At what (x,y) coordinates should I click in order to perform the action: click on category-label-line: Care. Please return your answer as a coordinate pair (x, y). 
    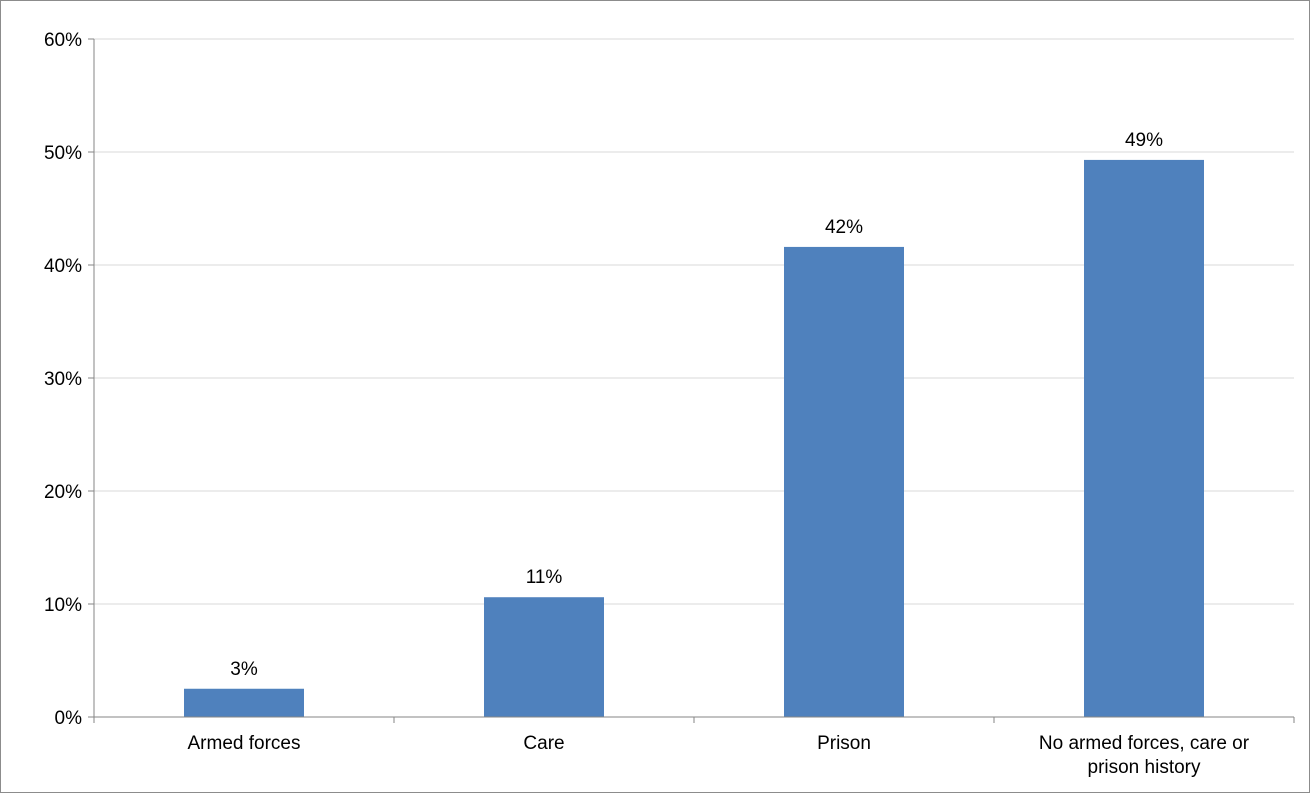
    Looking at the image, I should click on (543, 743).